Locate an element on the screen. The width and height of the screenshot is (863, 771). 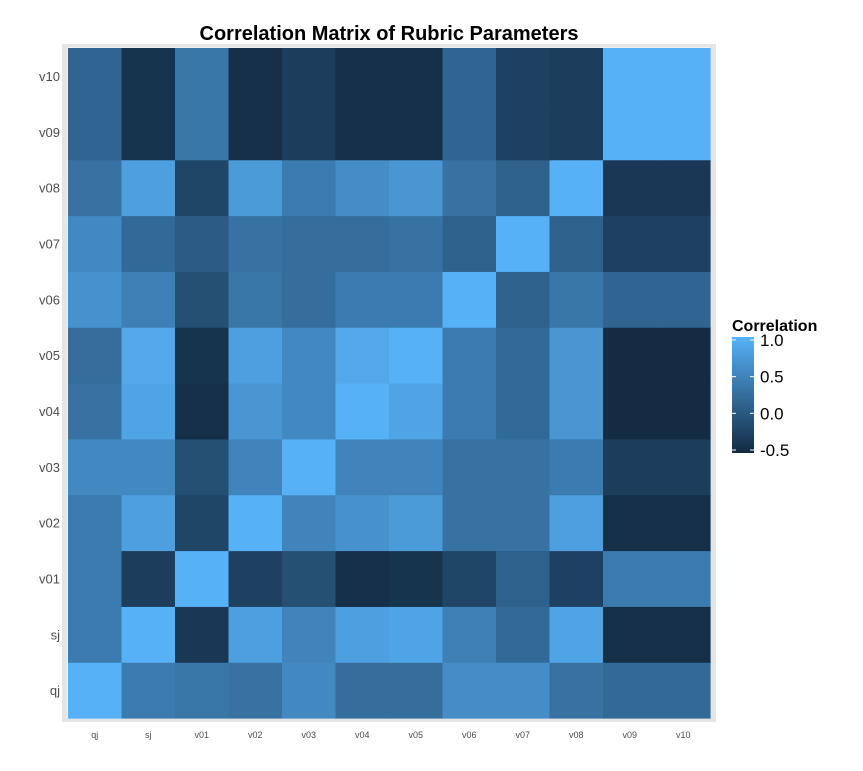
heatmap-cell-v08-v04 is located at coordinates (362, 188).